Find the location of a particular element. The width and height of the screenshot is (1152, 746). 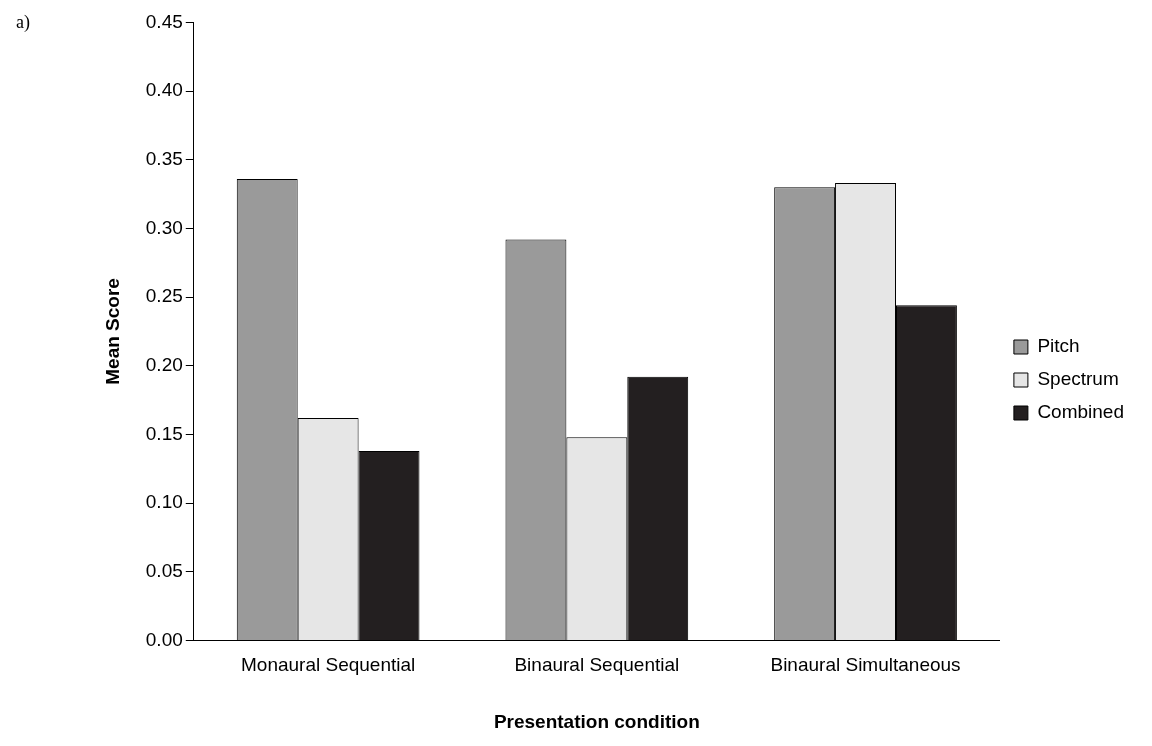

legend-label: Pitch is located at coordinates (1058, 346).